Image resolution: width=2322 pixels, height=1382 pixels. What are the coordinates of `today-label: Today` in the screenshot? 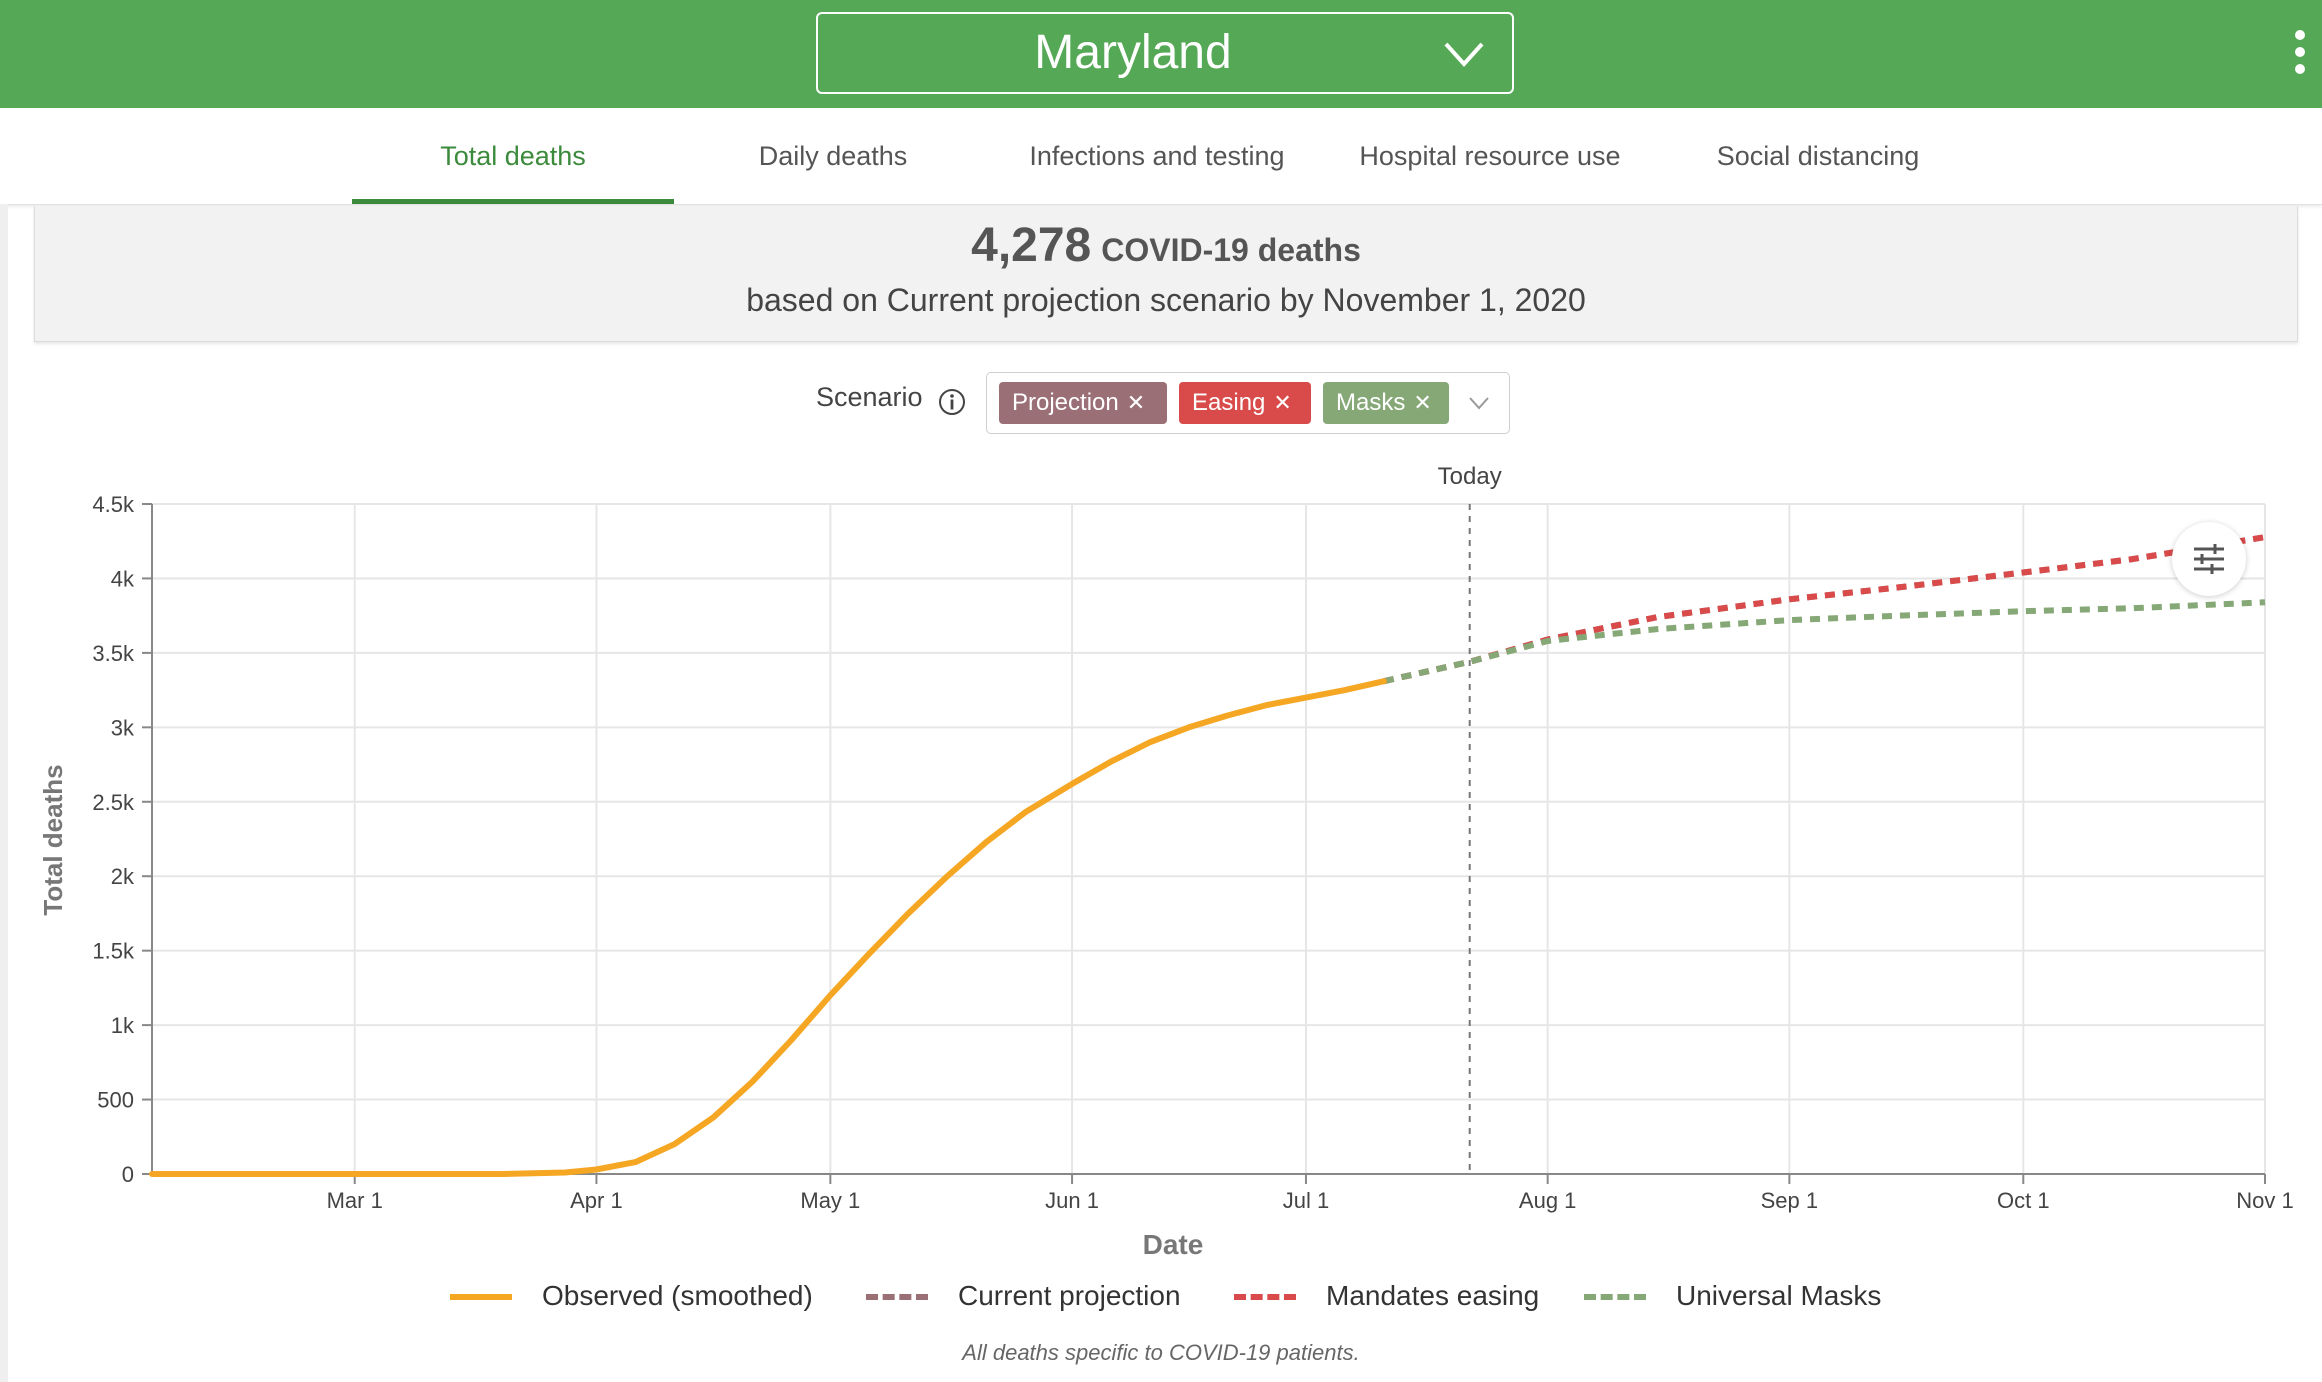 It's located at (1470, 476).